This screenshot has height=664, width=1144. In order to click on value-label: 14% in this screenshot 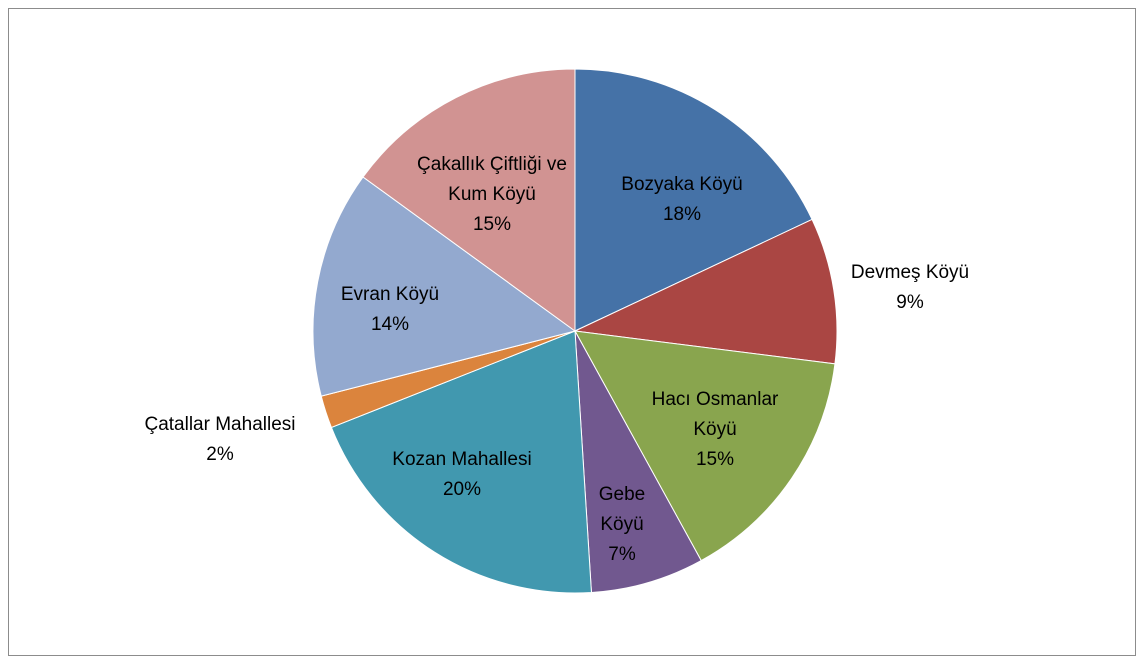, I will do `click(390, 324)`.